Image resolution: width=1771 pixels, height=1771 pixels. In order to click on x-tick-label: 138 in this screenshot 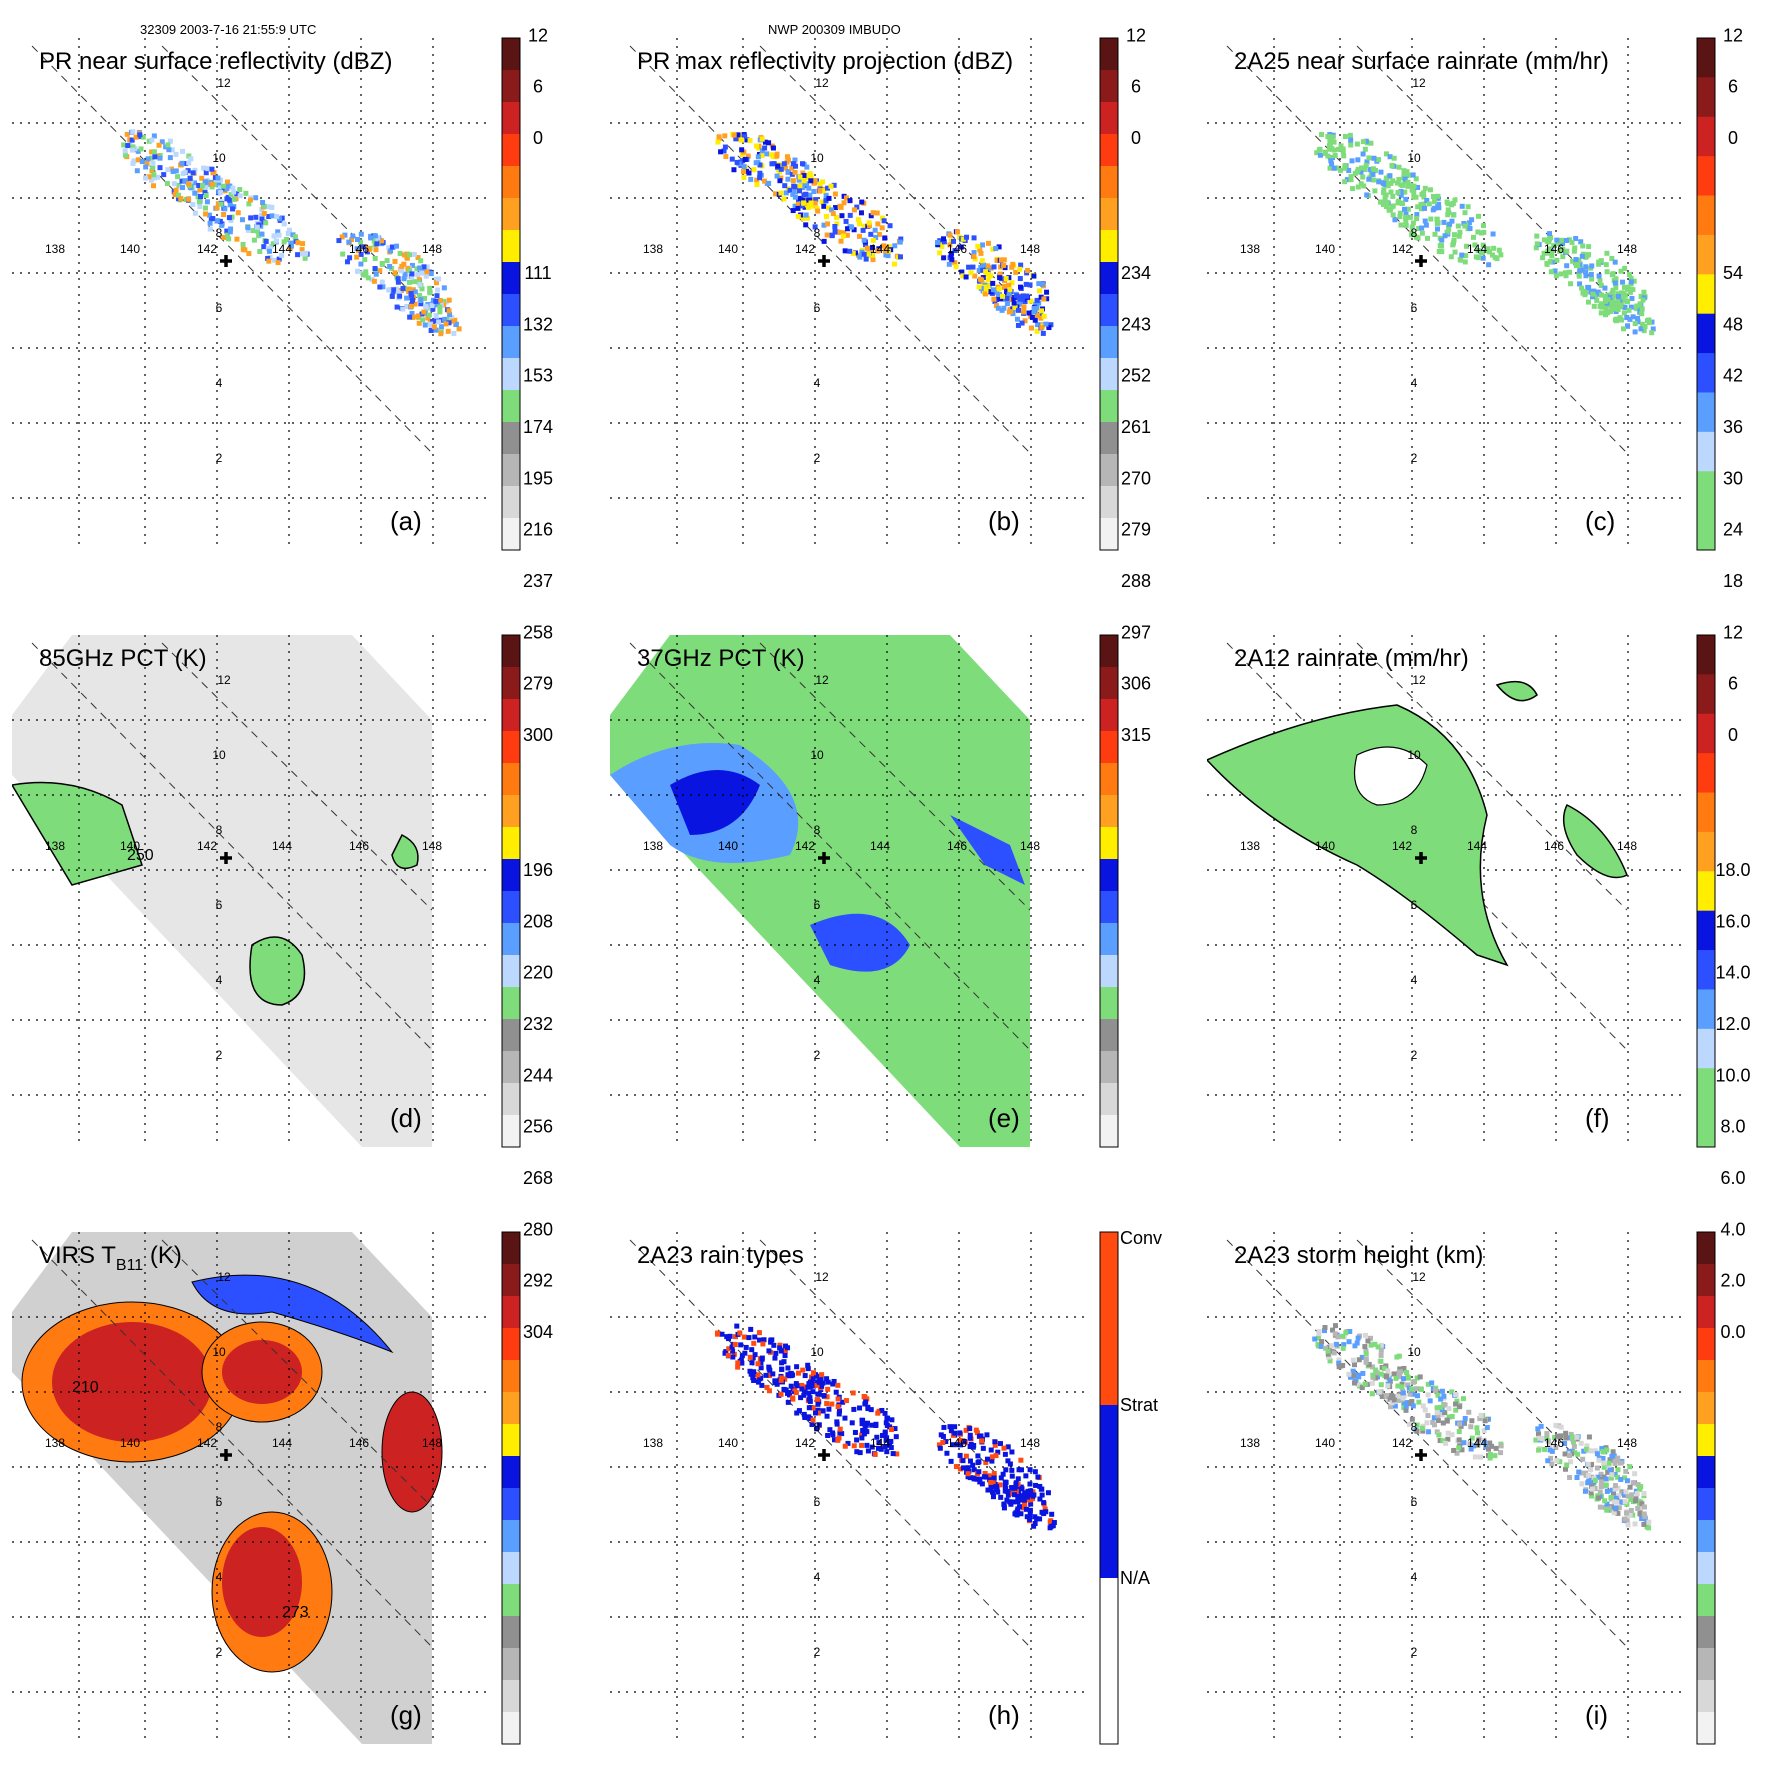, I will do `click(55, 1443)`.